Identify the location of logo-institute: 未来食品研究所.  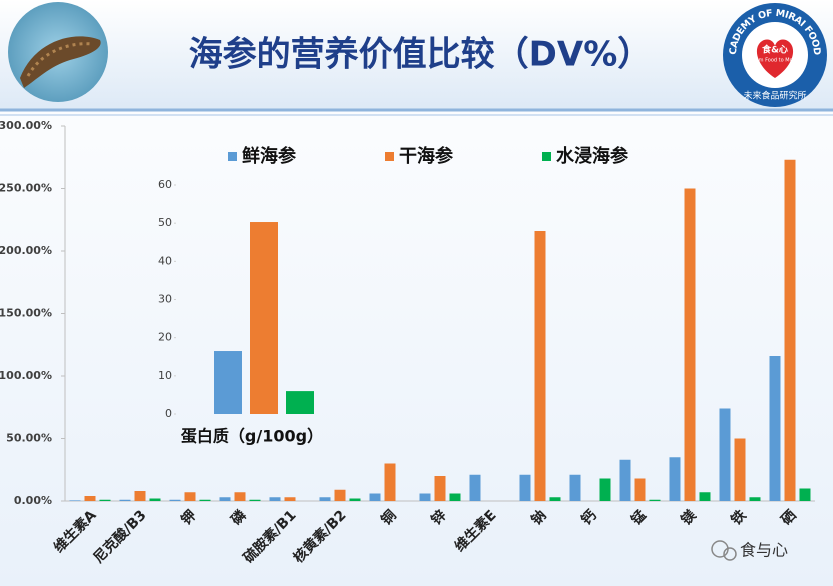
(774, 96).